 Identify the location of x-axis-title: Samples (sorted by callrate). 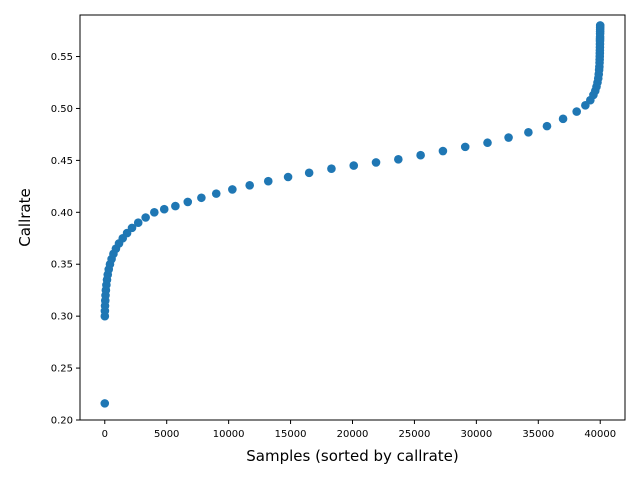
(352, 456).